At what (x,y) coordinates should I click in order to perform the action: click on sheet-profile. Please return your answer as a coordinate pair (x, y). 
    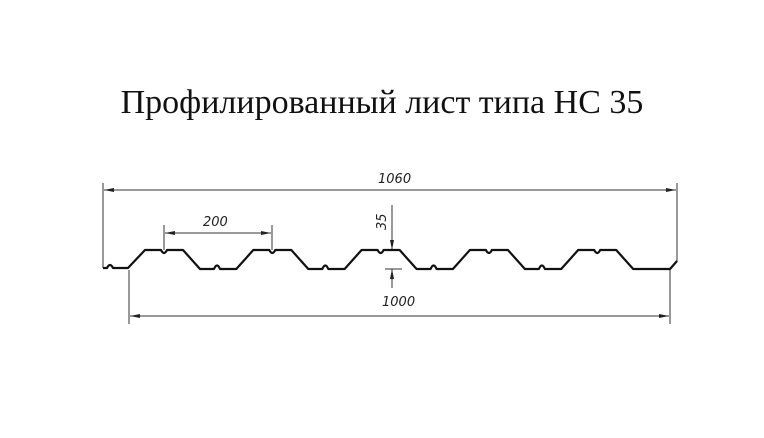
    Looking at the image, I should click on (390, 259).